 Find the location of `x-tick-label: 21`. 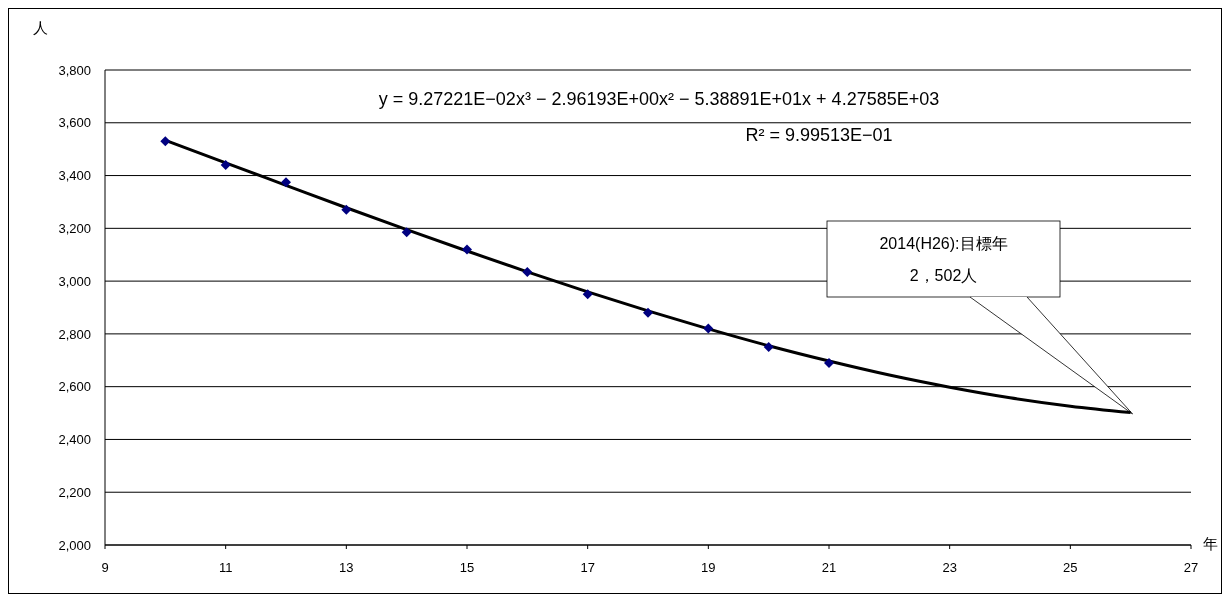

x-tick-label: 21 is located at coordinates (829, 568).